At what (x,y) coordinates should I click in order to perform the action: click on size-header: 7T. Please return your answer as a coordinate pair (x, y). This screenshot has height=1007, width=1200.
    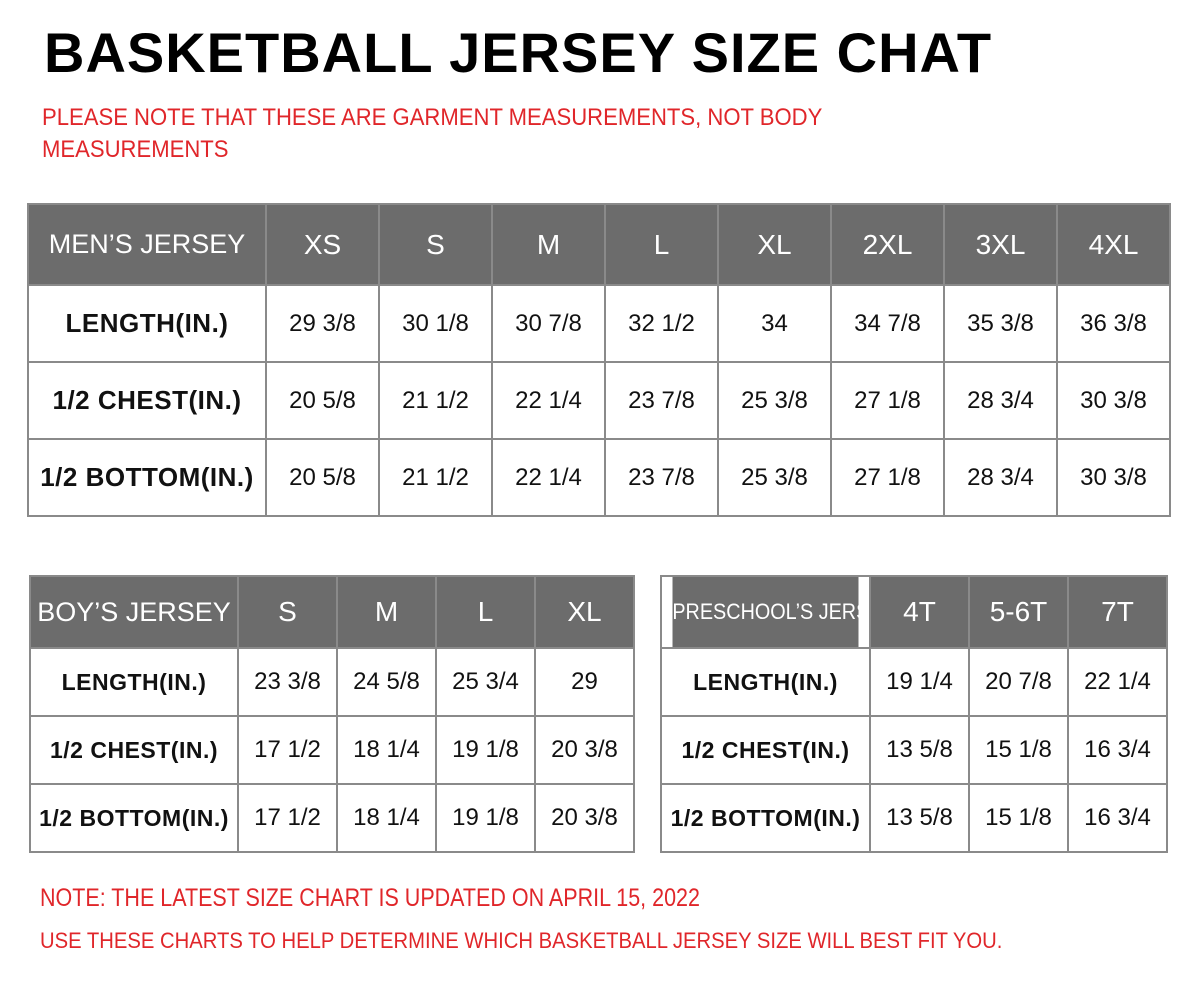
    Looking at the image, I should click on (1117, 612).